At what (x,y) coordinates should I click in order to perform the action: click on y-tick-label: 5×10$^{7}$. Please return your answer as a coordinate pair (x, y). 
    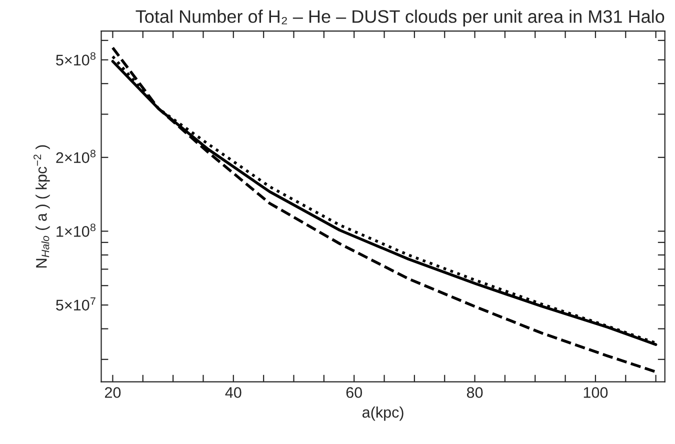
    Looking at the image, I should click on (76, 304).